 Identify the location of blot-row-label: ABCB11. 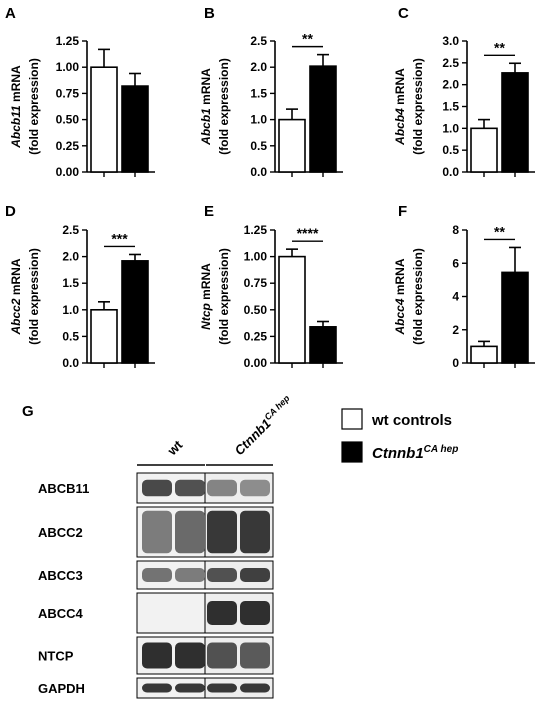
(63, 488).